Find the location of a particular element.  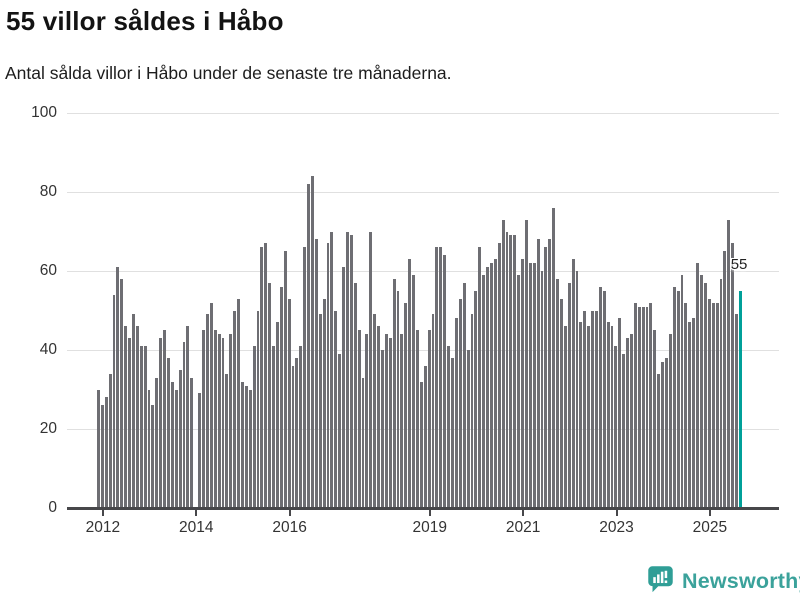

y-tick-label: 60 is located at coordinates (48, 270).